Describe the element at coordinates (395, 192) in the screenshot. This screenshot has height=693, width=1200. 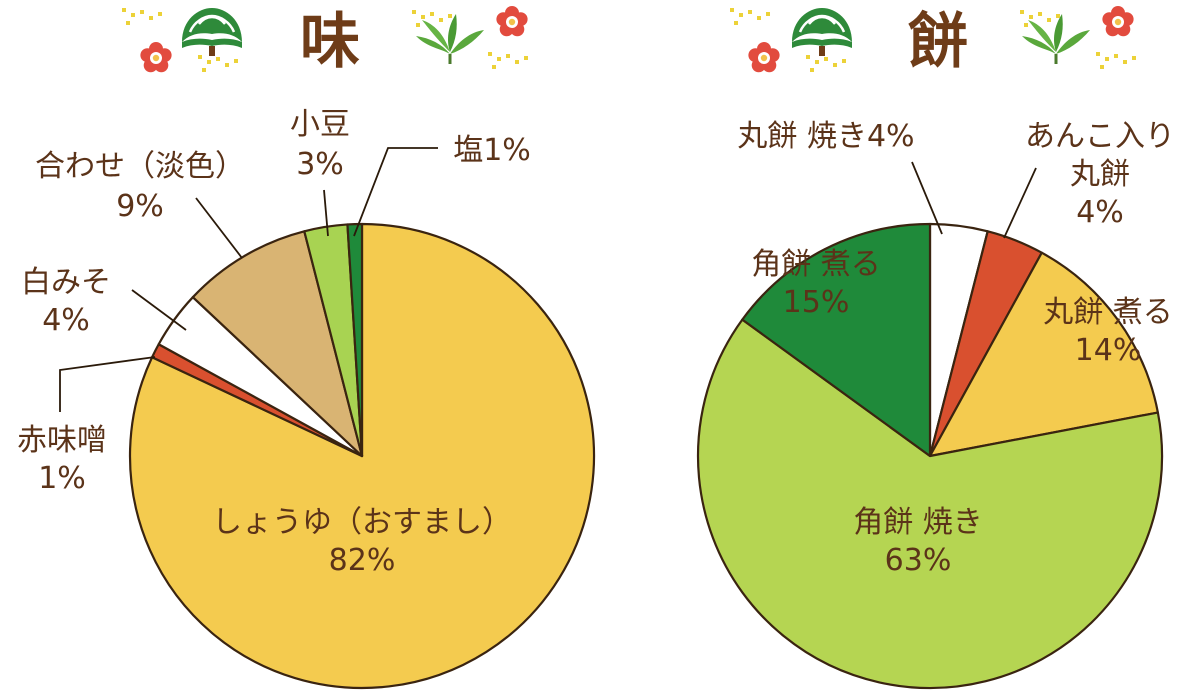
I see `leader-line-salt` at that location.